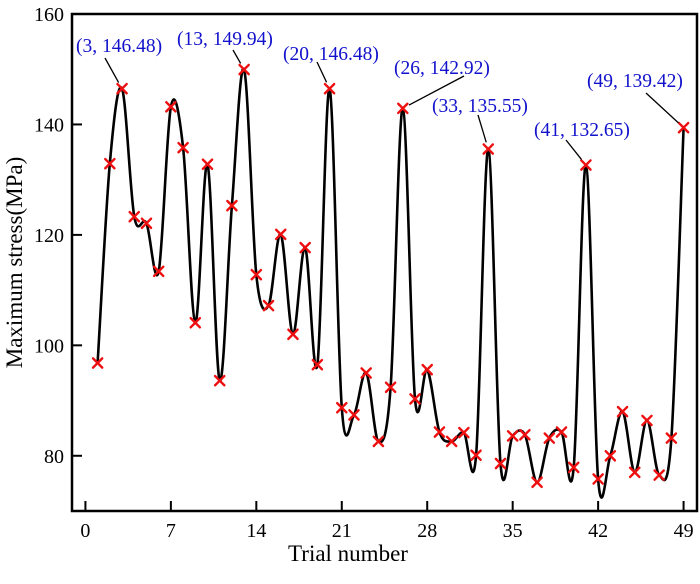 The width and height of the screenshot is (700, 584). What do you see at coordinates (598, 531) in the screenshot?
I see `x-tick-label: 42` at bounding box center [598, 531].